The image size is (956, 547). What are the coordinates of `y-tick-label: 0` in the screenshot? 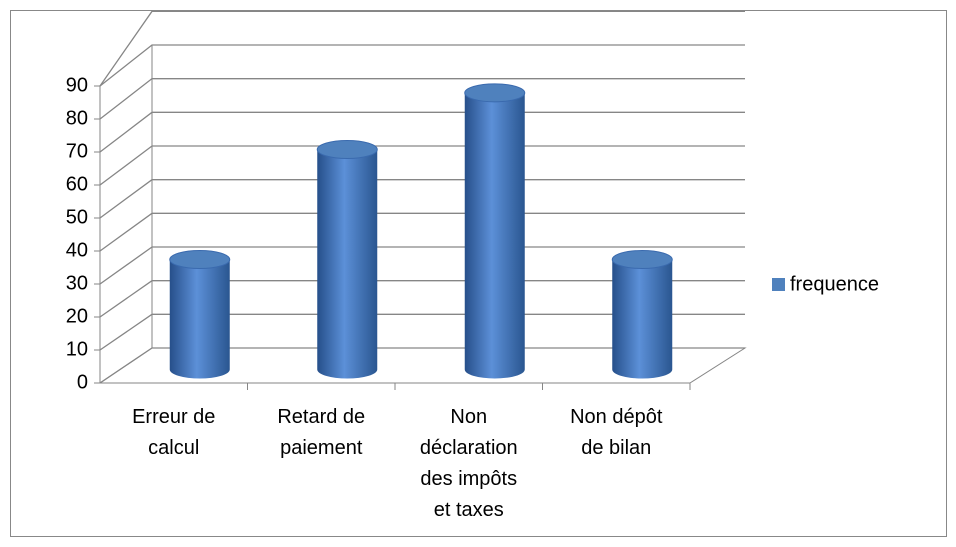 It's located at (82, 382).